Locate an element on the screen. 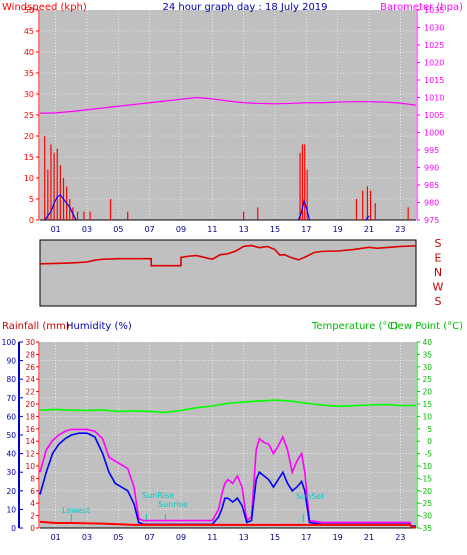  baro-right-tick-label: 1035 is located at coordinates (434, 10).